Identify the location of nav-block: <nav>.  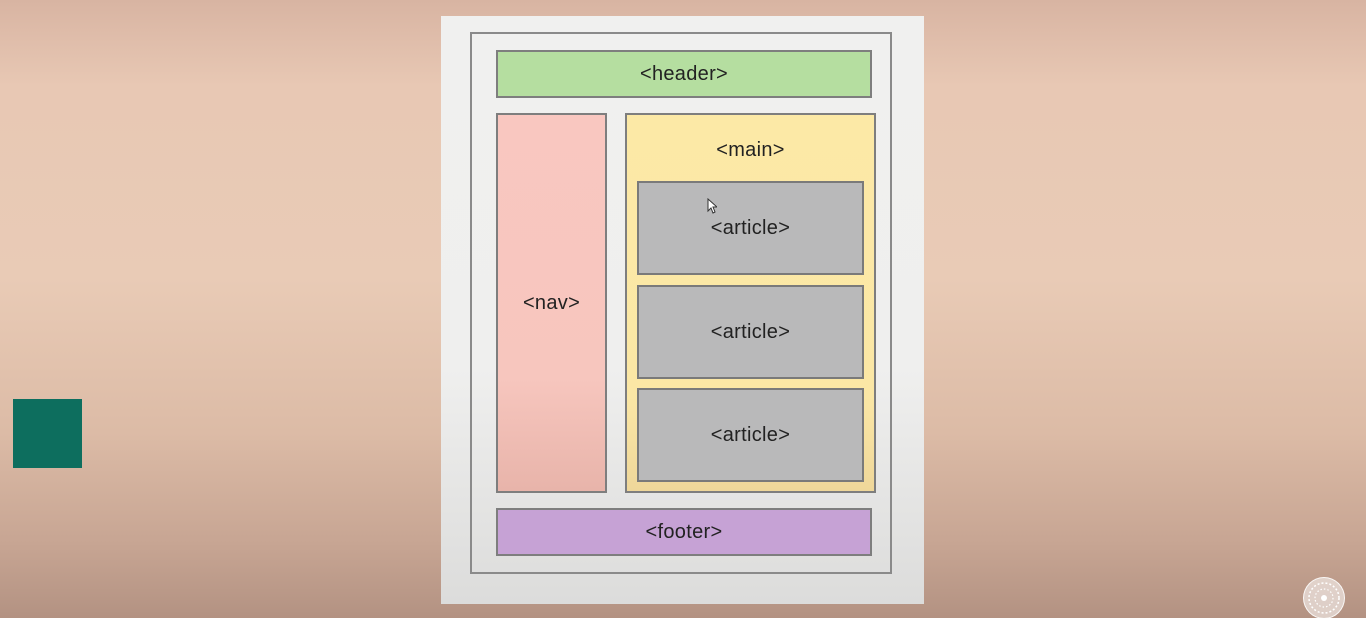
(551, 303).